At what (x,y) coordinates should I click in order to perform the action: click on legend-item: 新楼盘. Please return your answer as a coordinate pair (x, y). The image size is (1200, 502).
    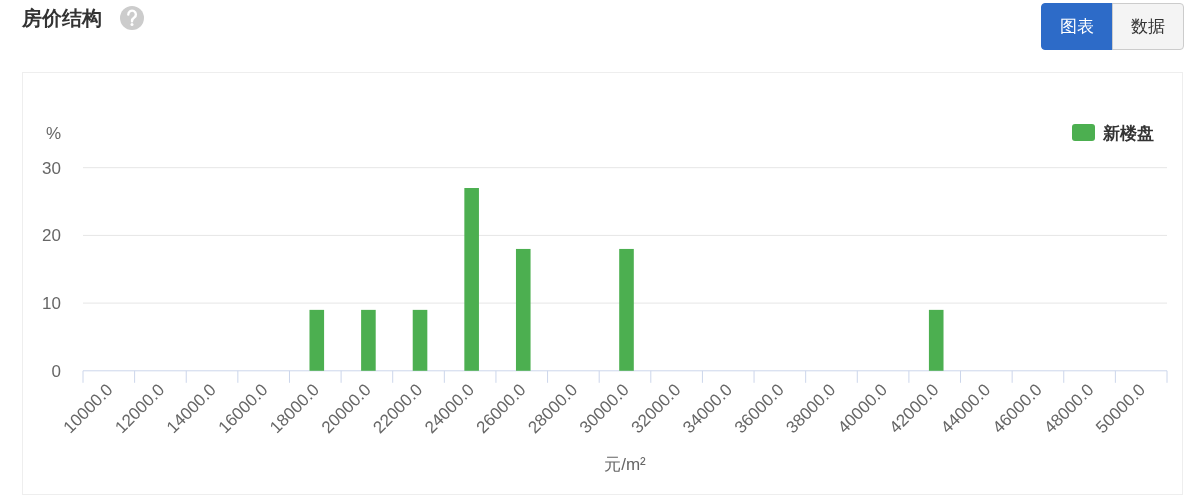
    Looking at the image, I should click on (1113, 133).